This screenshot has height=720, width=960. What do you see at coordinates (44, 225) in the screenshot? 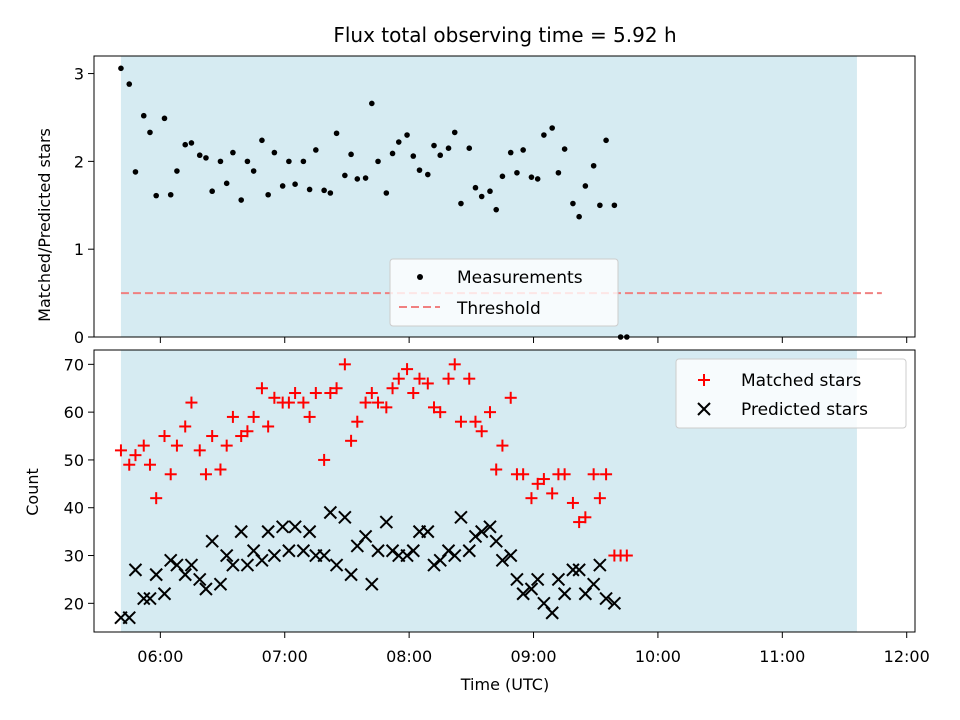
I see `top-y-axis-label: Matched/Predicted stars` at bounding box center [44, 225].